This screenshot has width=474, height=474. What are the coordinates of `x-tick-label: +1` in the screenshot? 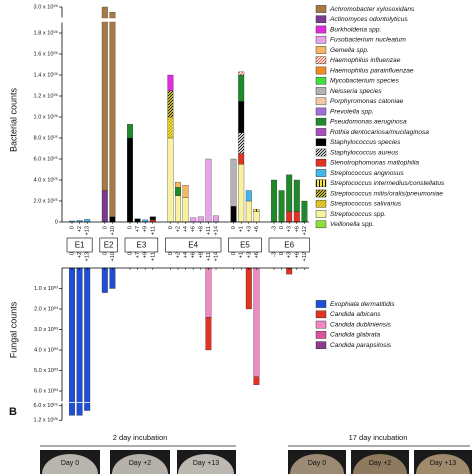 It's located at (242, 255).